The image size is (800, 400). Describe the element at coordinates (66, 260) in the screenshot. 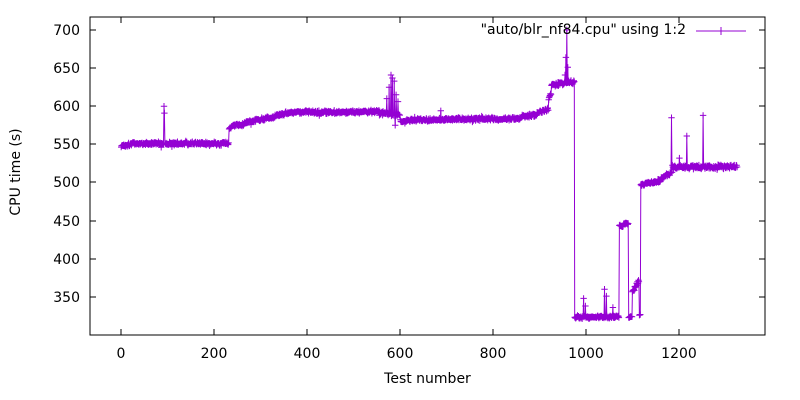

I see `y-tick-label: 400` at that location.